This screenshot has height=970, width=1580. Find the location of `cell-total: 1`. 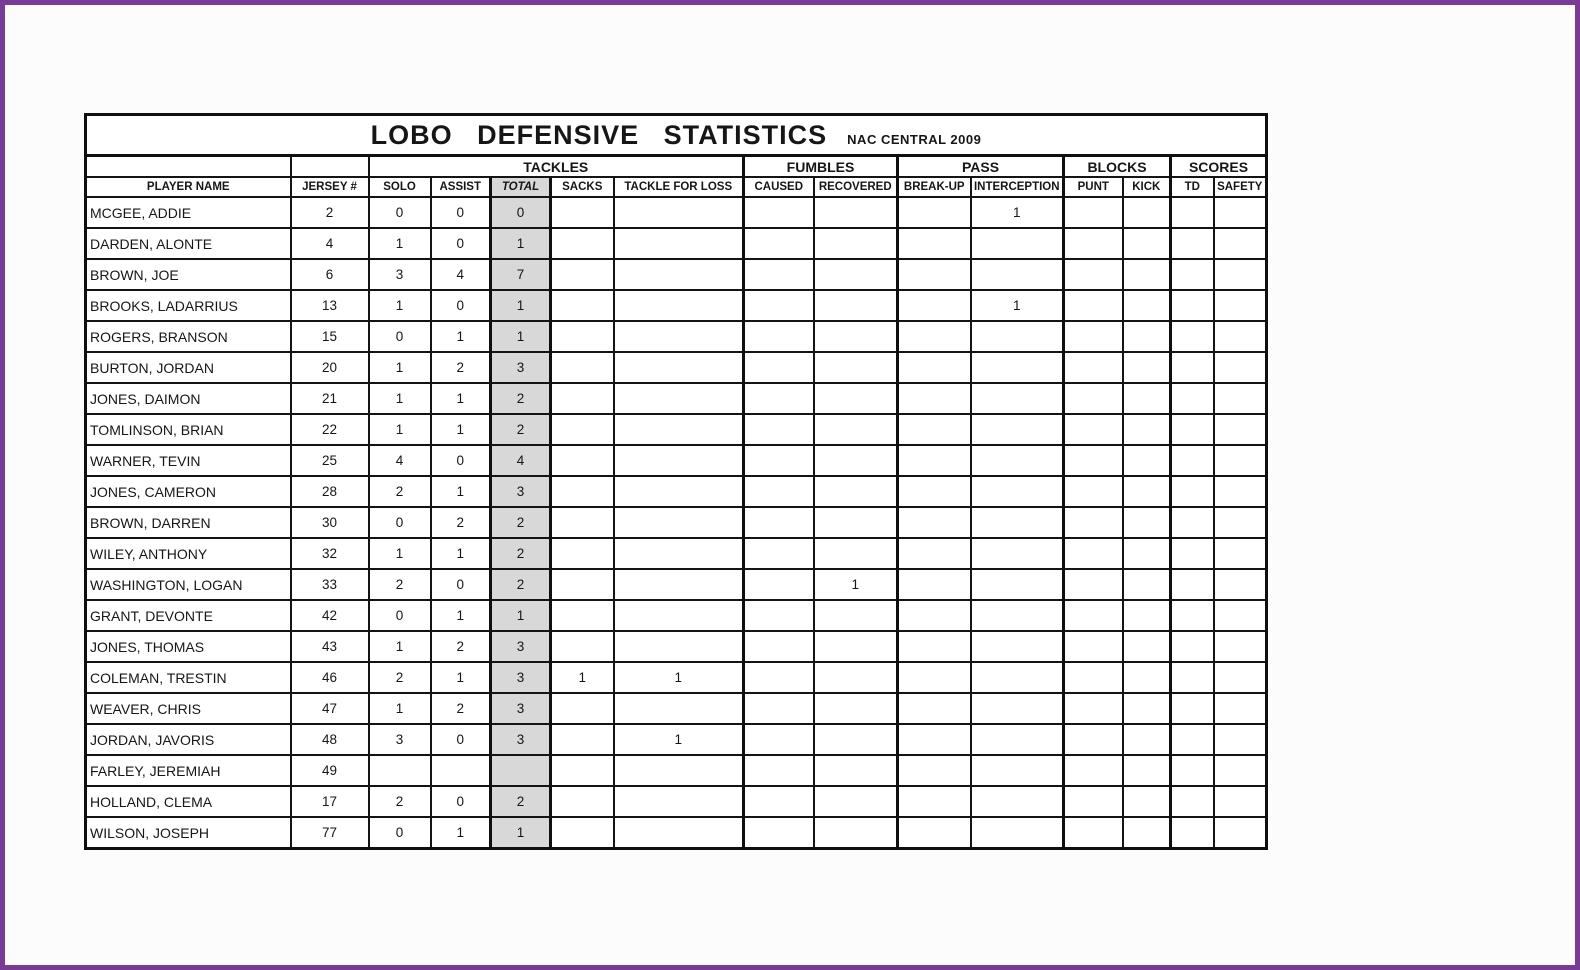

cell-total: 1 is located at coordinates (520, 615).